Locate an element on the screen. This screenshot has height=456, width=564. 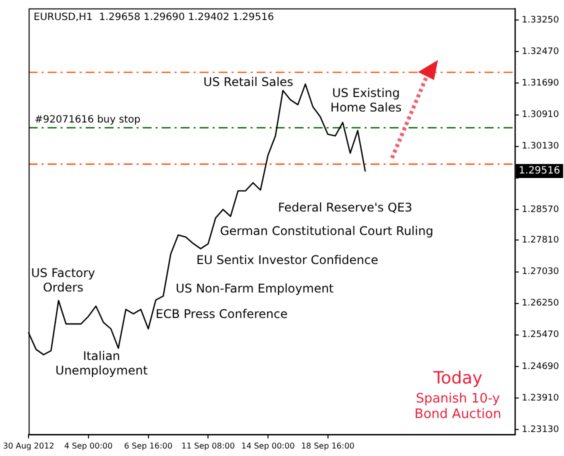
annotation: Today is located at coordinates (457, 378).